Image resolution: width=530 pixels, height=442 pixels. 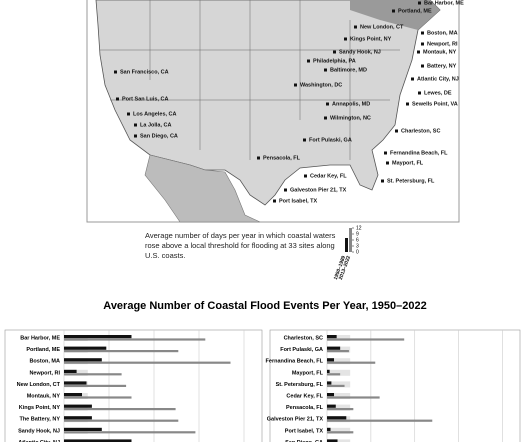 I want to click on site-label: Baltimore, MD, so click(x=348, y=70).